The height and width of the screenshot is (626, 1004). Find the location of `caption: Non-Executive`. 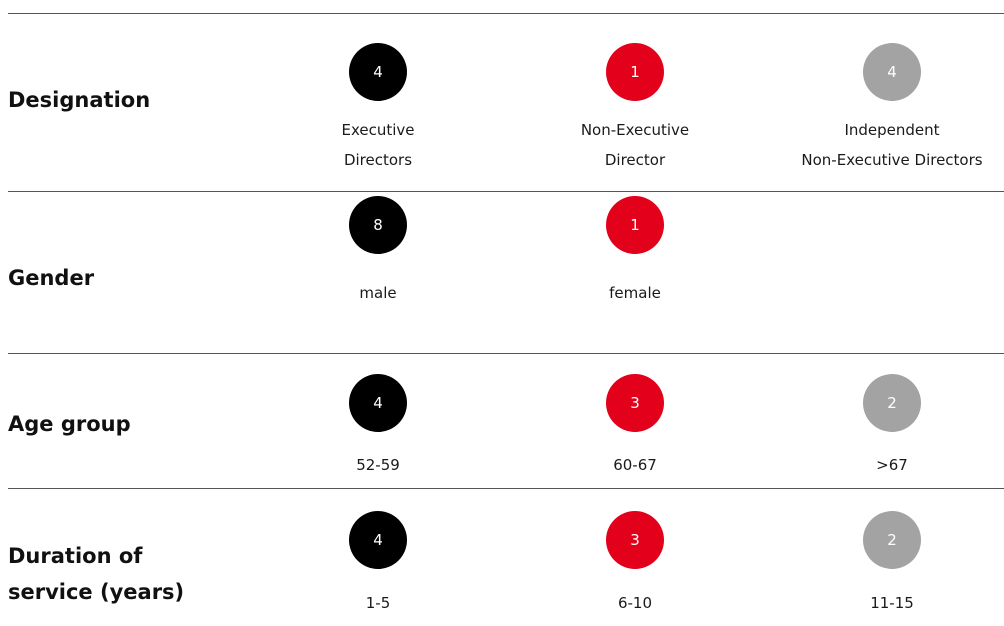

caption: Non-Executive is located at coordinates (635, 130).